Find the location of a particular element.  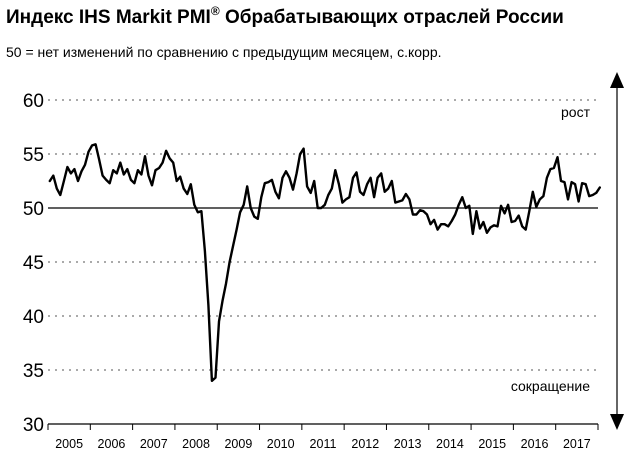

y-tick-label: 40 is located at coordinates (33, 317).